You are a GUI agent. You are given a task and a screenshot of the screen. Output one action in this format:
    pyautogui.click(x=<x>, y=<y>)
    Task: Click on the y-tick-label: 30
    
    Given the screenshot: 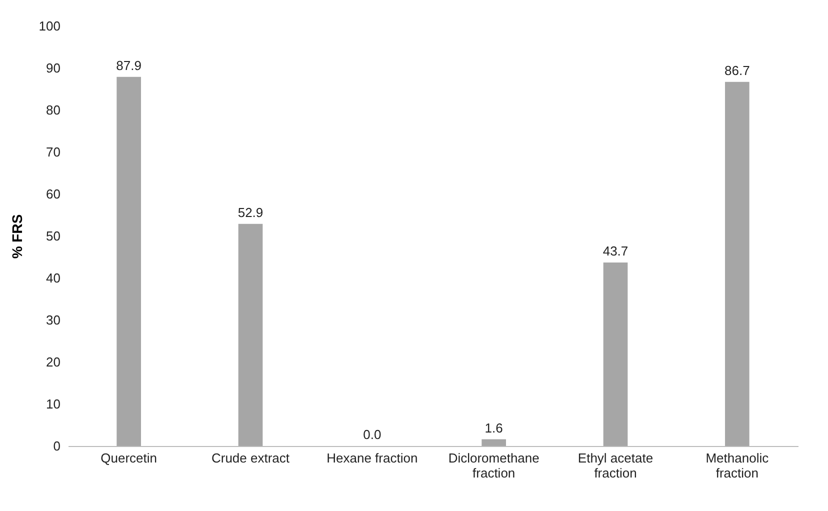 What is the action you would take?
    pyautogui.click(x=53, y=320)
    